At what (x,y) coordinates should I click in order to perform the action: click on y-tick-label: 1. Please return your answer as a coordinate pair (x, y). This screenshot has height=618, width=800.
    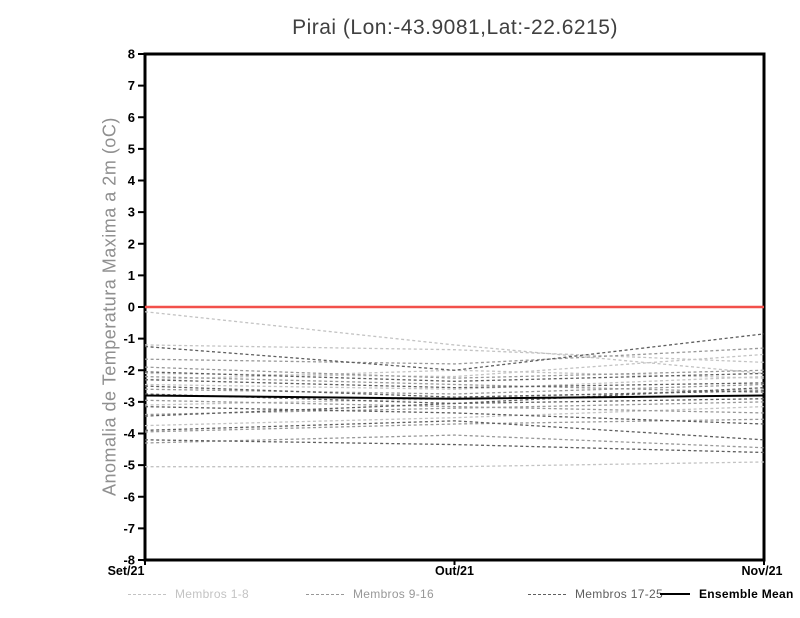
    Looking at the image, I should click on (131, 275).